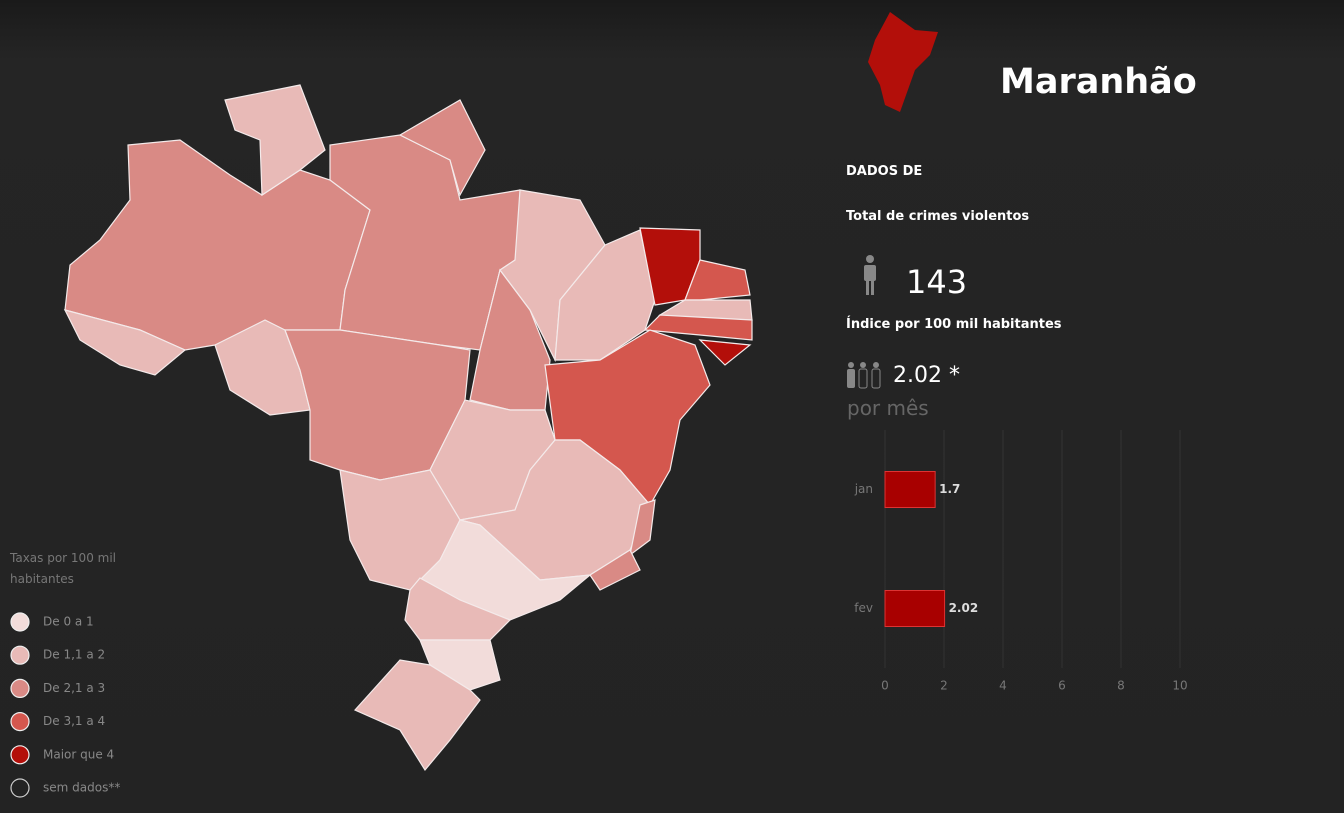  I want to click on title: Maranhão, so click(1098, 82).